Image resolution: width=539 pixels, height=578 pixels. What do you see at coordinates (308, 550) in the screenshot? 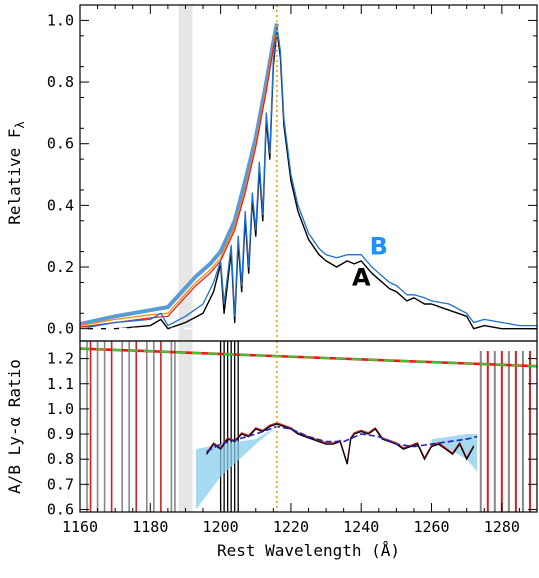
I see `x-axis-title: Rest Wavelength (Å)` at bounding box center [308, 550].